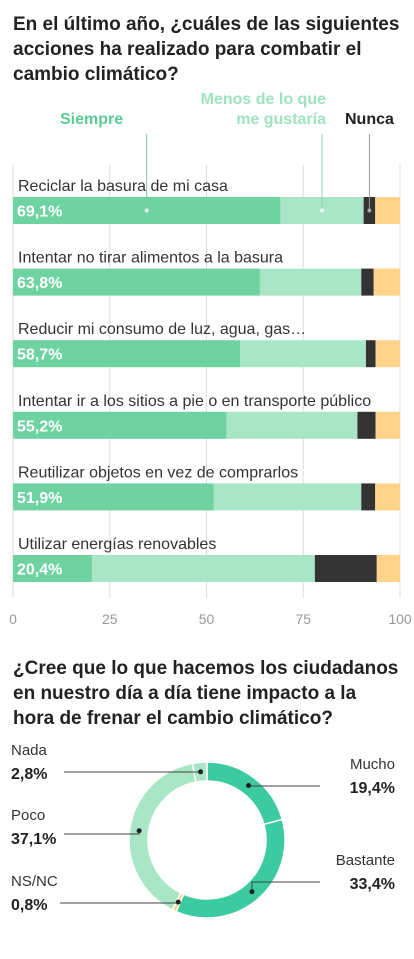  I want to click on donut-slice-nsnc, so click(178, 902).